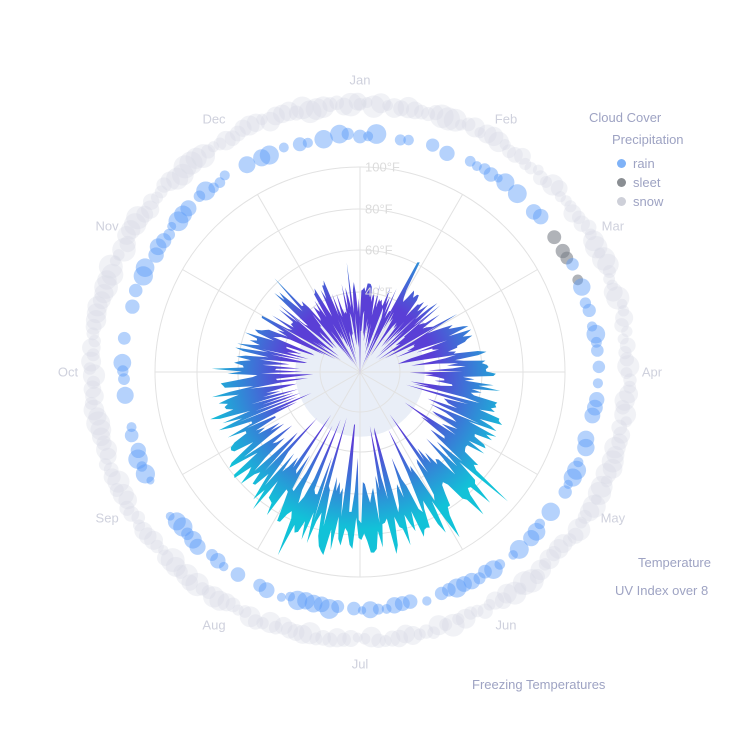  I want to click on snow-dot-icon, so click(621, 201).